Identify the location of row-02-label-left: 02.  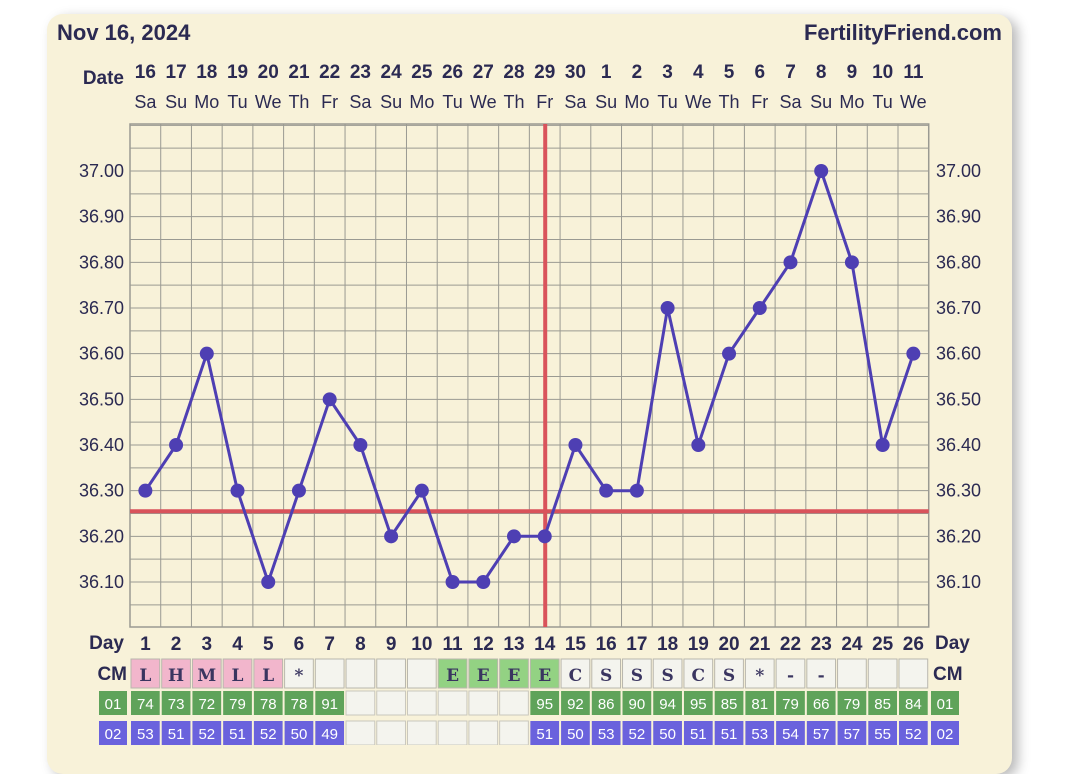
(113, 734).